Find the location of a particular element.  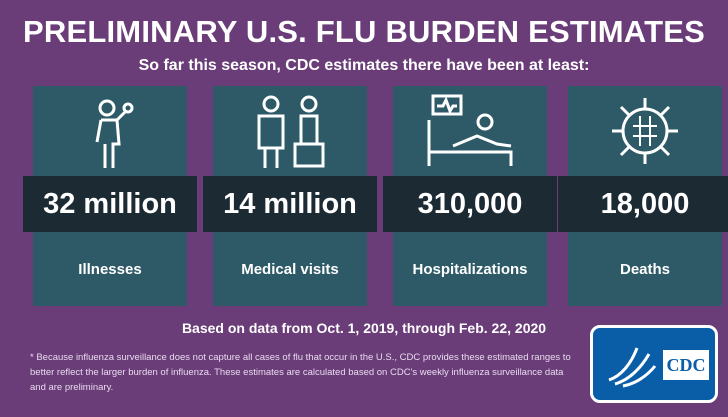

card: 310,000 Hospitalizations is located at coordinates (470, 196).